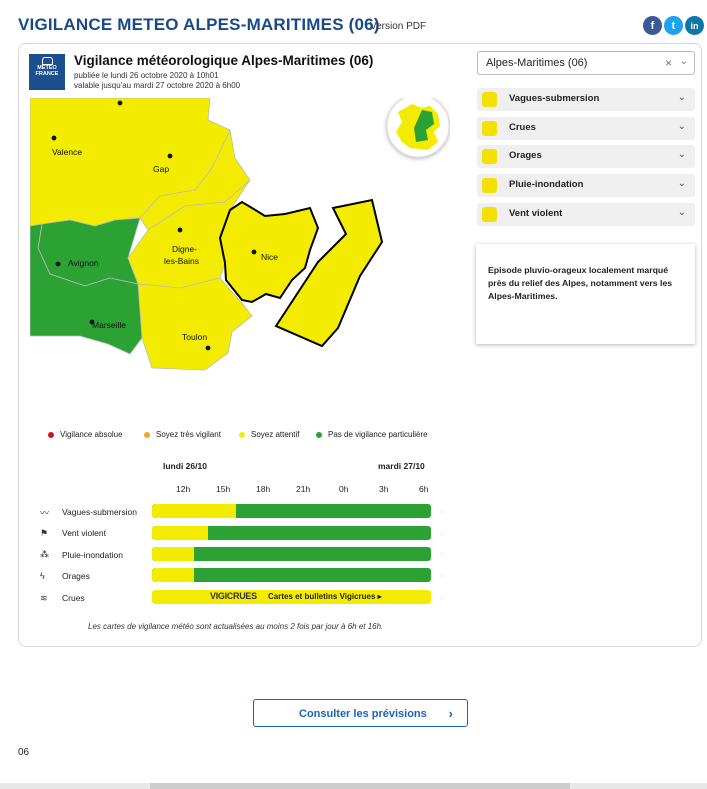 The width and height of the screenshot is (707, 789). I want to click on hour-label: 0h, so click(344, 489).